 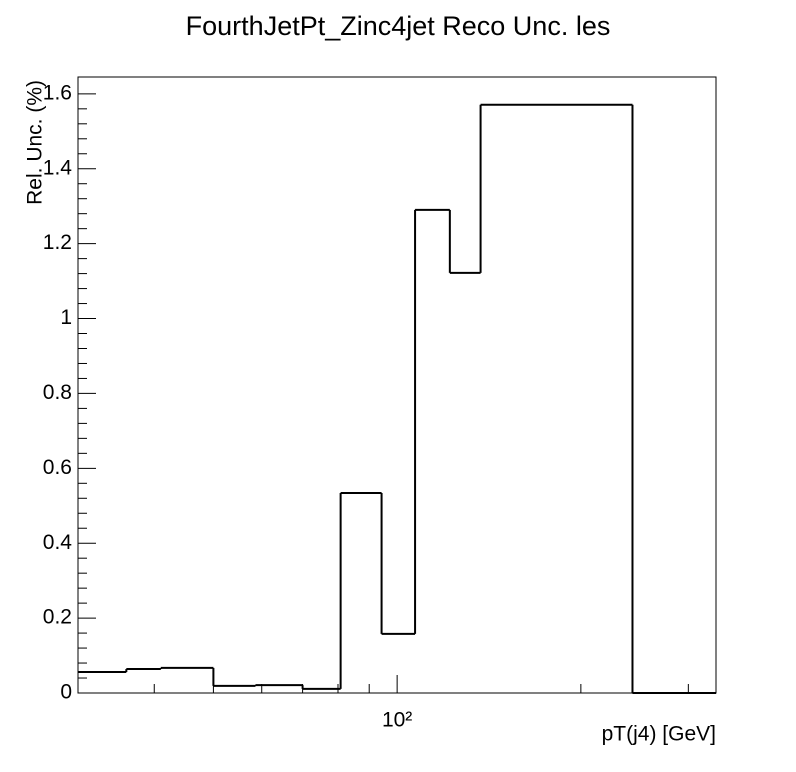 I want to click on x-tick-label: 10², so click(x=397, y=720).